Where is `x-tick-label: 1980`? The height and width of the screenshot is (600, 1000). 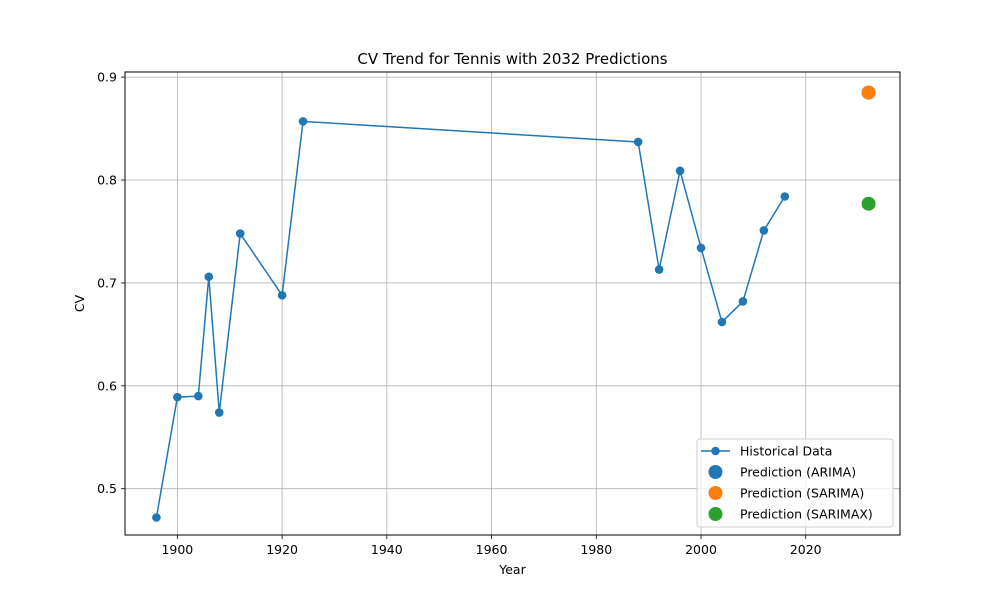
x-tick-label: 1980 is located at coordinates (596, 549).